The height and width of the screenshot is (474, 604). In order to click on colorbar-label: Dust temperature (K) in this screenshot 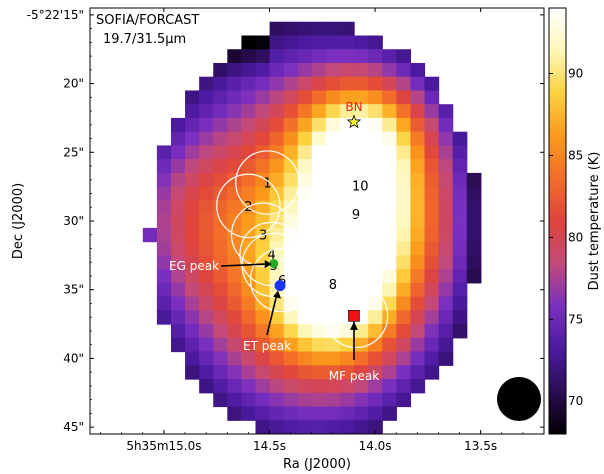, I will do `click(594, 221)`.